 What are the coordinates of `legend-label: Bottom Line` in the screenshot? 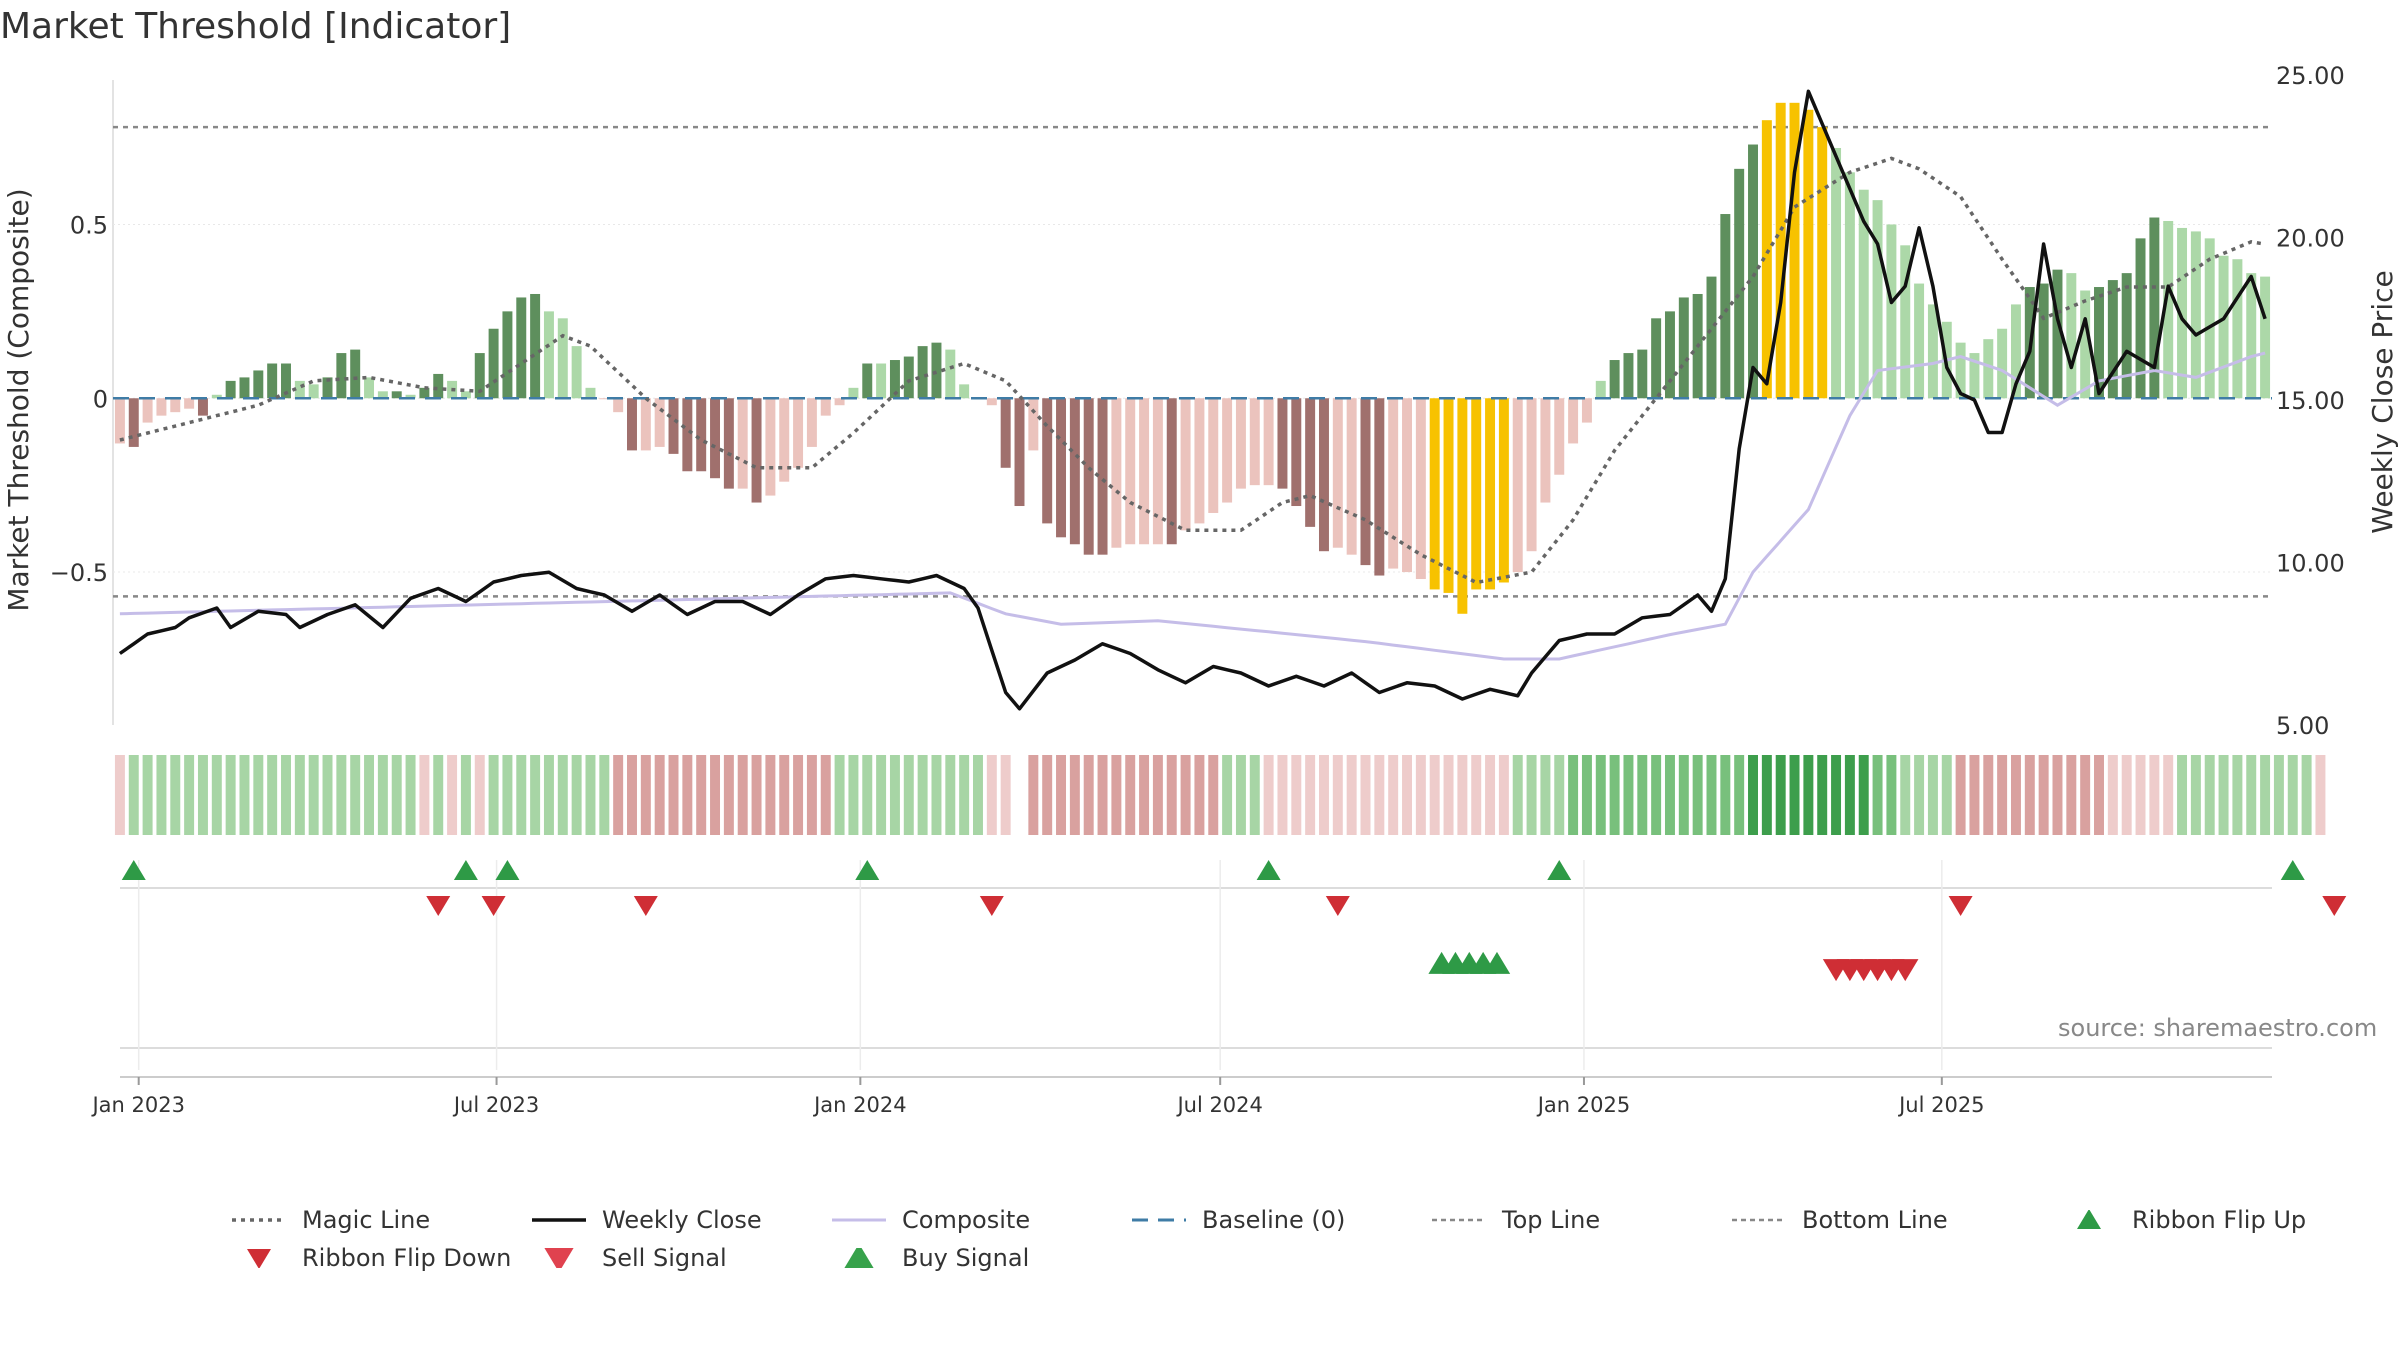 It's located at (1875, 1220).